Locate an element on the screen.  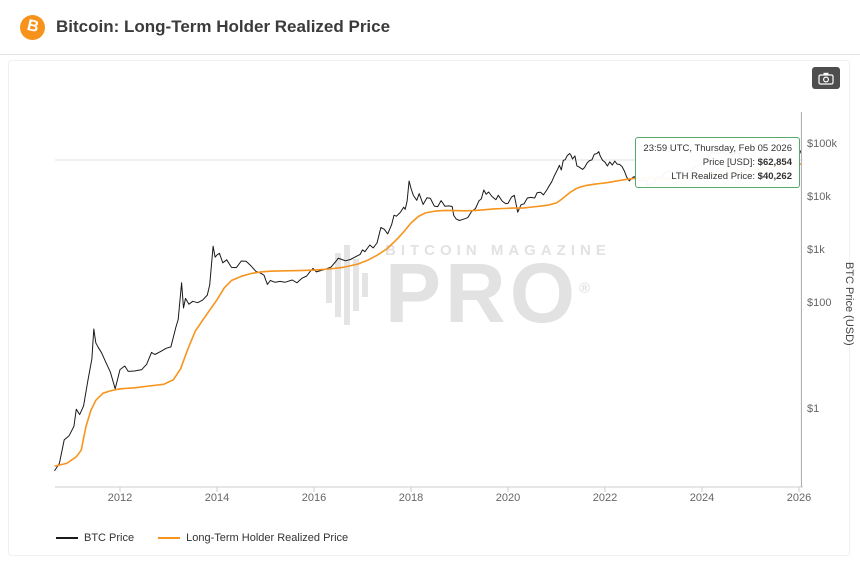
page-title: Bitcoin: Long-Term Holder Realized Price is located at coordinates (223, 26).